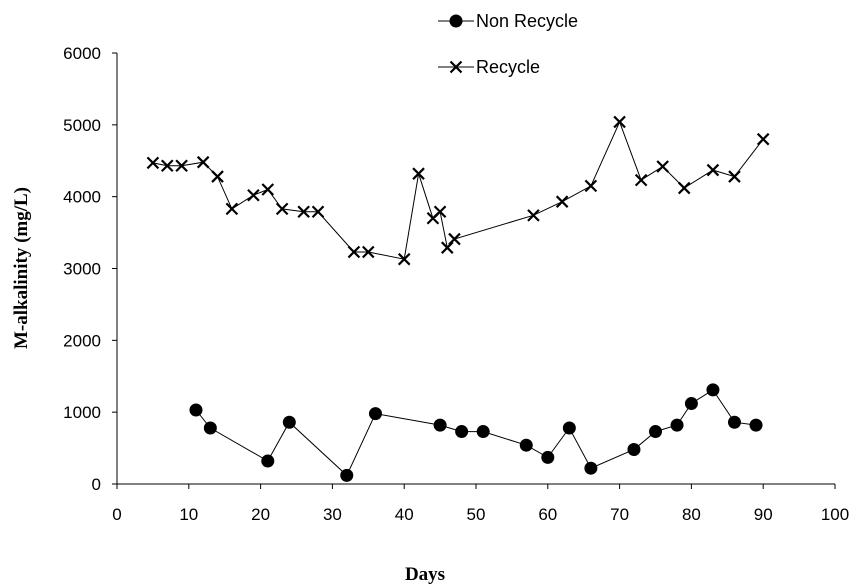  What do you see at coordinates (763, 514) in the screenshot?
I see `x-tick-label: 90` at bounding box center [763, 514].